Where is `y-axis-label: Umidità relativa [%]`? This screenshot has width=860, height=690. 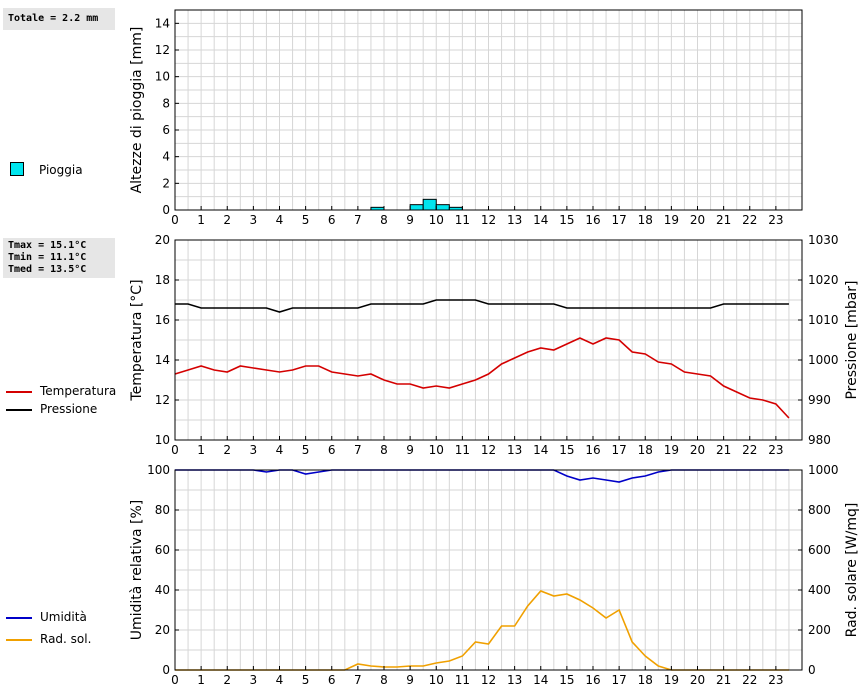 y-axis-label: Umidità relativa [%] is located at coordinates (137, 570).